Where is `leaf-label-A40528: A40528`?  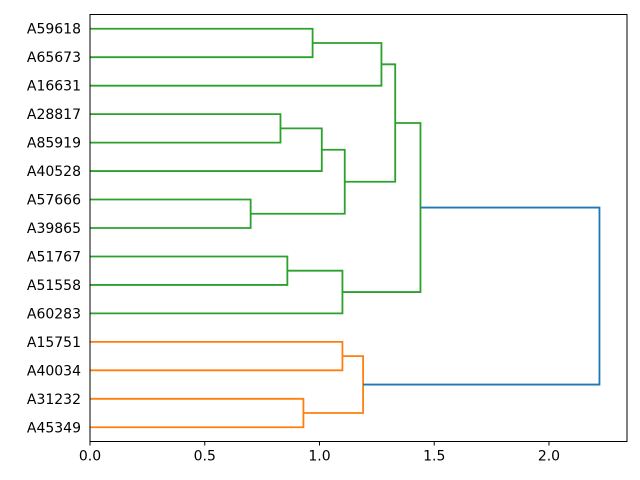
leaf-label-A40528: A40528 is located at coordinates (54, 172).